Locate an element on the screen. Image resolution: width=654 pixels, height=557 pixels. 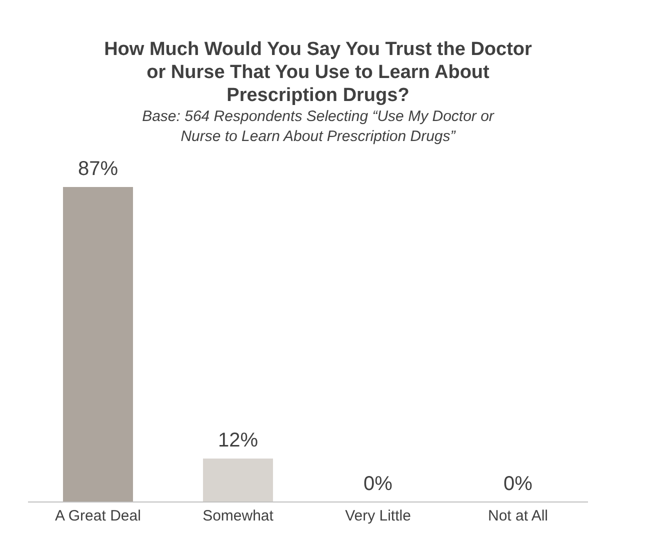
x-tick-label: Somewhat is located at coordinates (238, 516).